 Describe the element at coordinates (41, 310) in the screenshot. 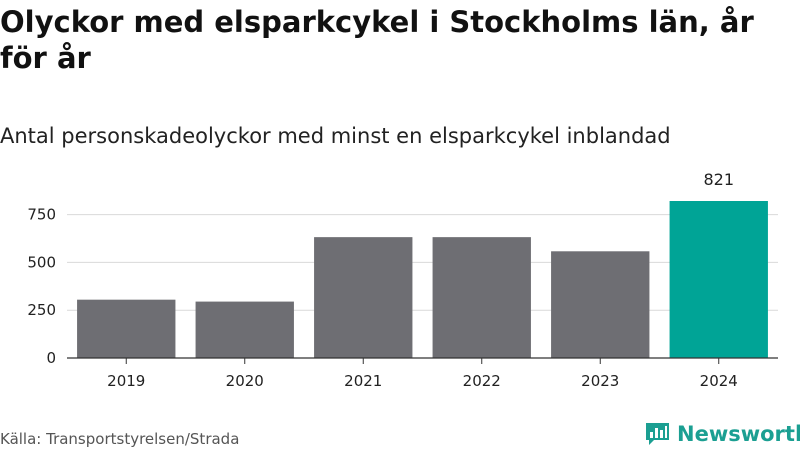

I see `y-tick-label: 250` at that location.